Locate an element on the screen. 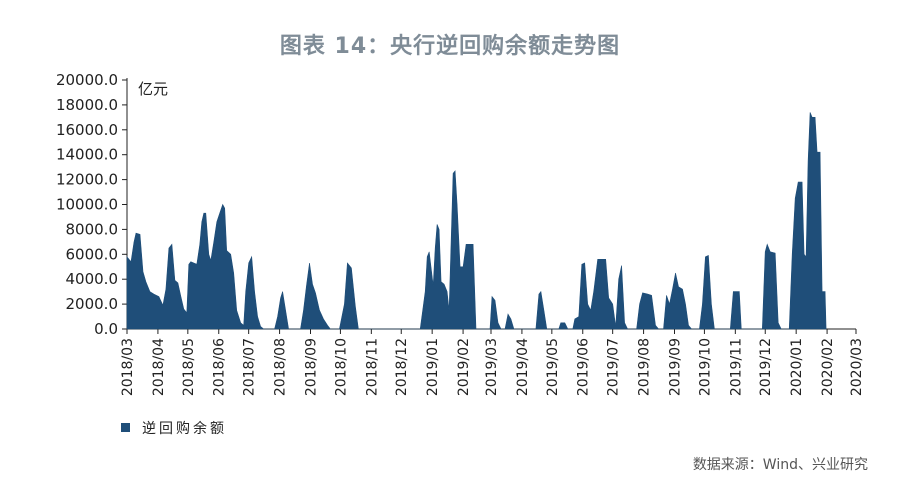  y-tick-label: 8000.0 is located at coordinates (92, 229).